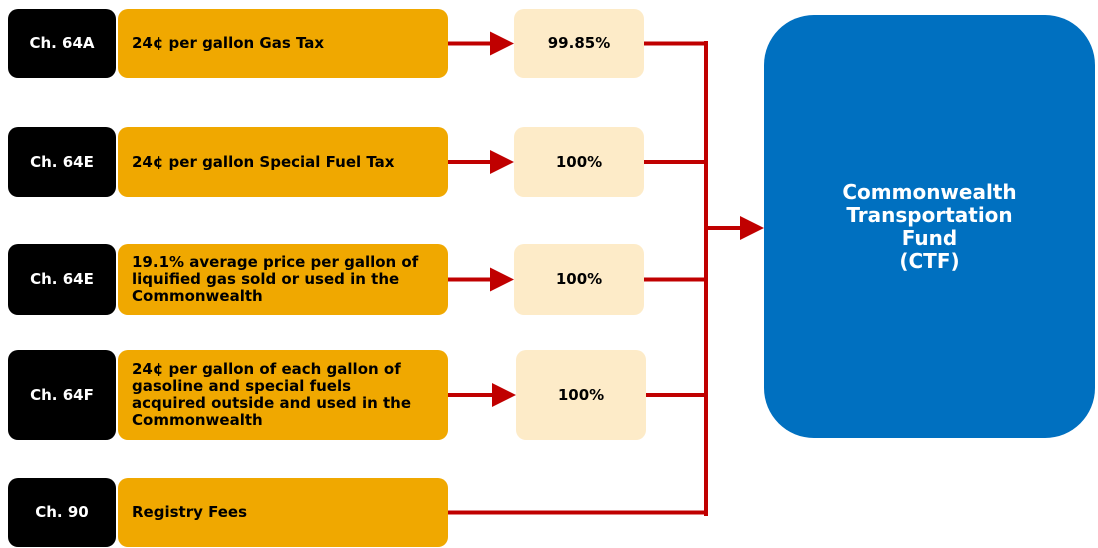  Describe the element at coordinates (929, 214) in the screenshot. I see `text: Transportation` at that location.